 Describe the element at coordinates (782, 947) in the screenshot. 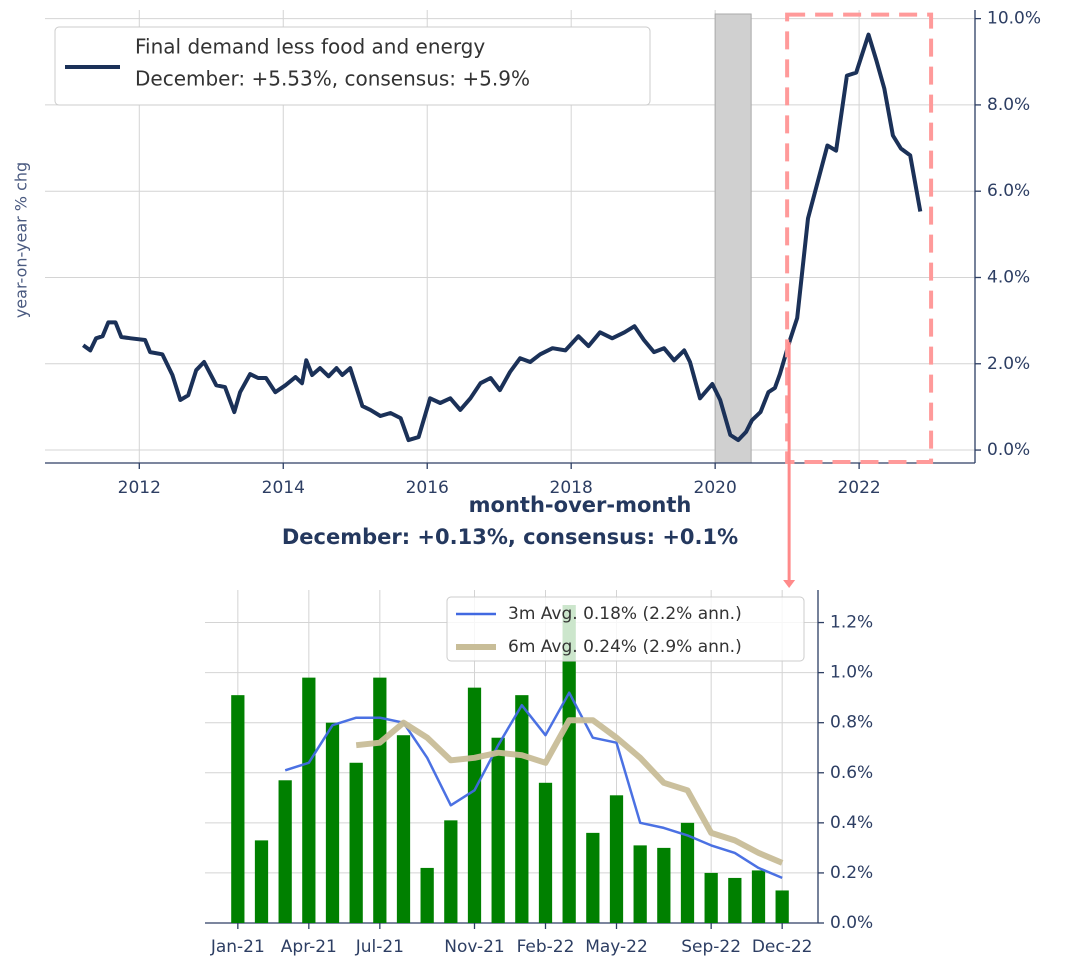

I see `x-tick-label: Dec-22` at that location.